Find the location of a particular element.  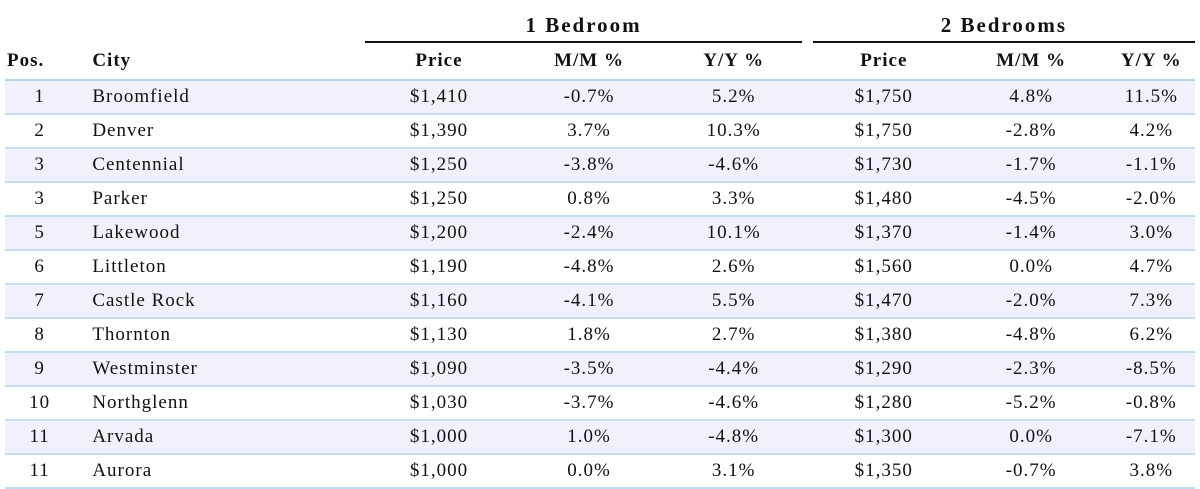

cell-pos: 8 is located at coordinates (49, 335).